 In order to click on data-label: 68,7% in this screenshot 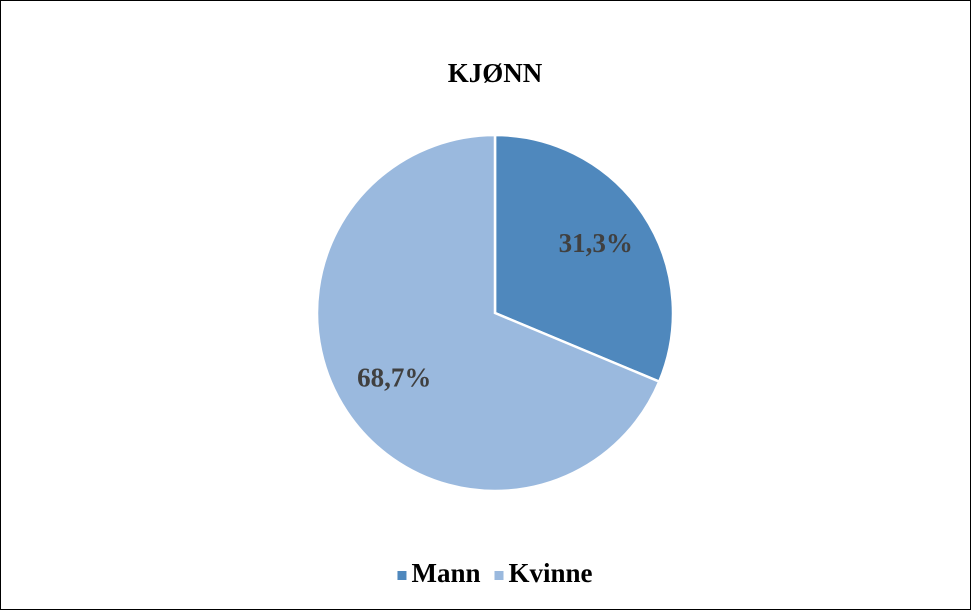, I will do `click(394, 377)`.